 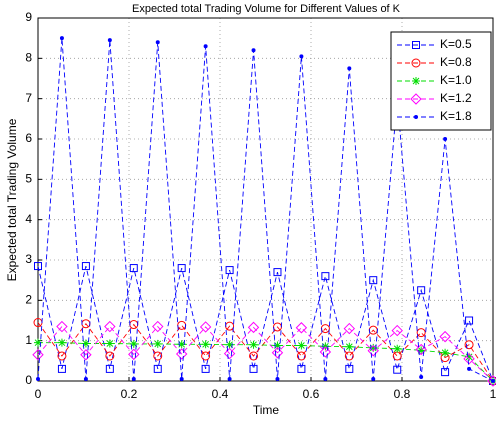 What do you see at coordinates (456, 116) in the screenshot?
I see `legend-label: K=1.8` at bounding box center [456, 116].